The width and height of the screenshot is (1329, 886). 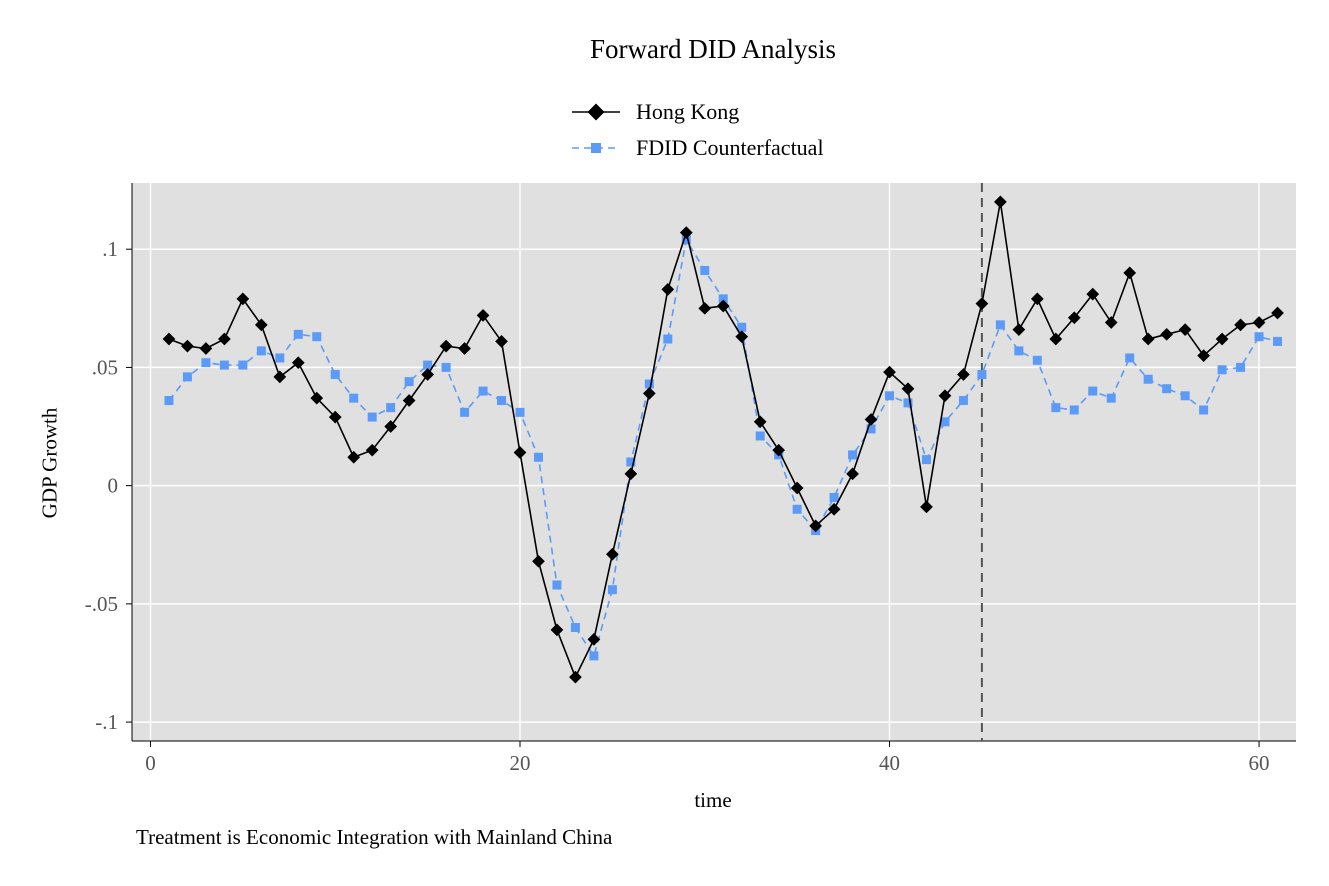 What do you see at coordinates (713, 800) in the screenshot?
I see `x-axis-label: time` at bounding box center [713, 800].